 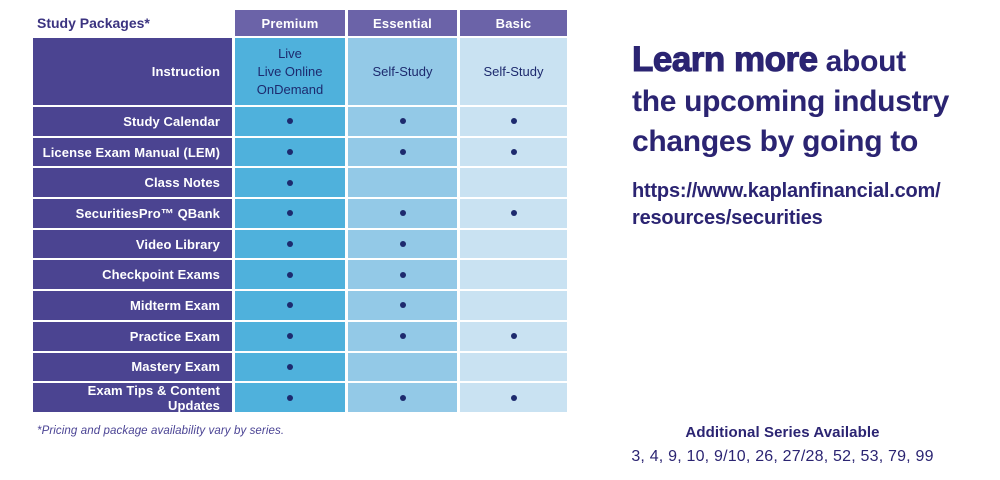 I want to click on instruction-cell-essential: Self-Study, so click(x=402, y=71).